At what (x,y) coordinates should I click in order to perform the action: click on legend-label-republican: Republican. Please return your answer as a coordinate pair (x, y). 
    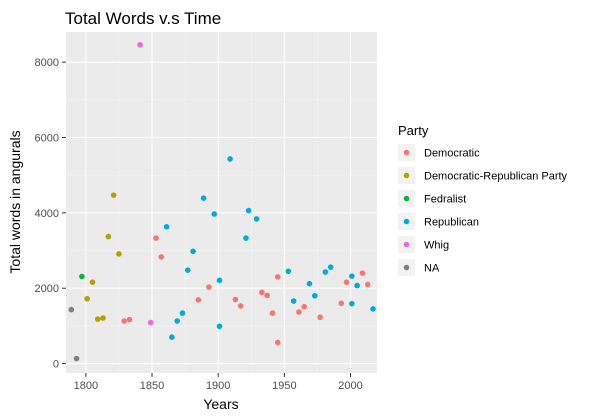
    Looking at the image, I should click on (451, 223).